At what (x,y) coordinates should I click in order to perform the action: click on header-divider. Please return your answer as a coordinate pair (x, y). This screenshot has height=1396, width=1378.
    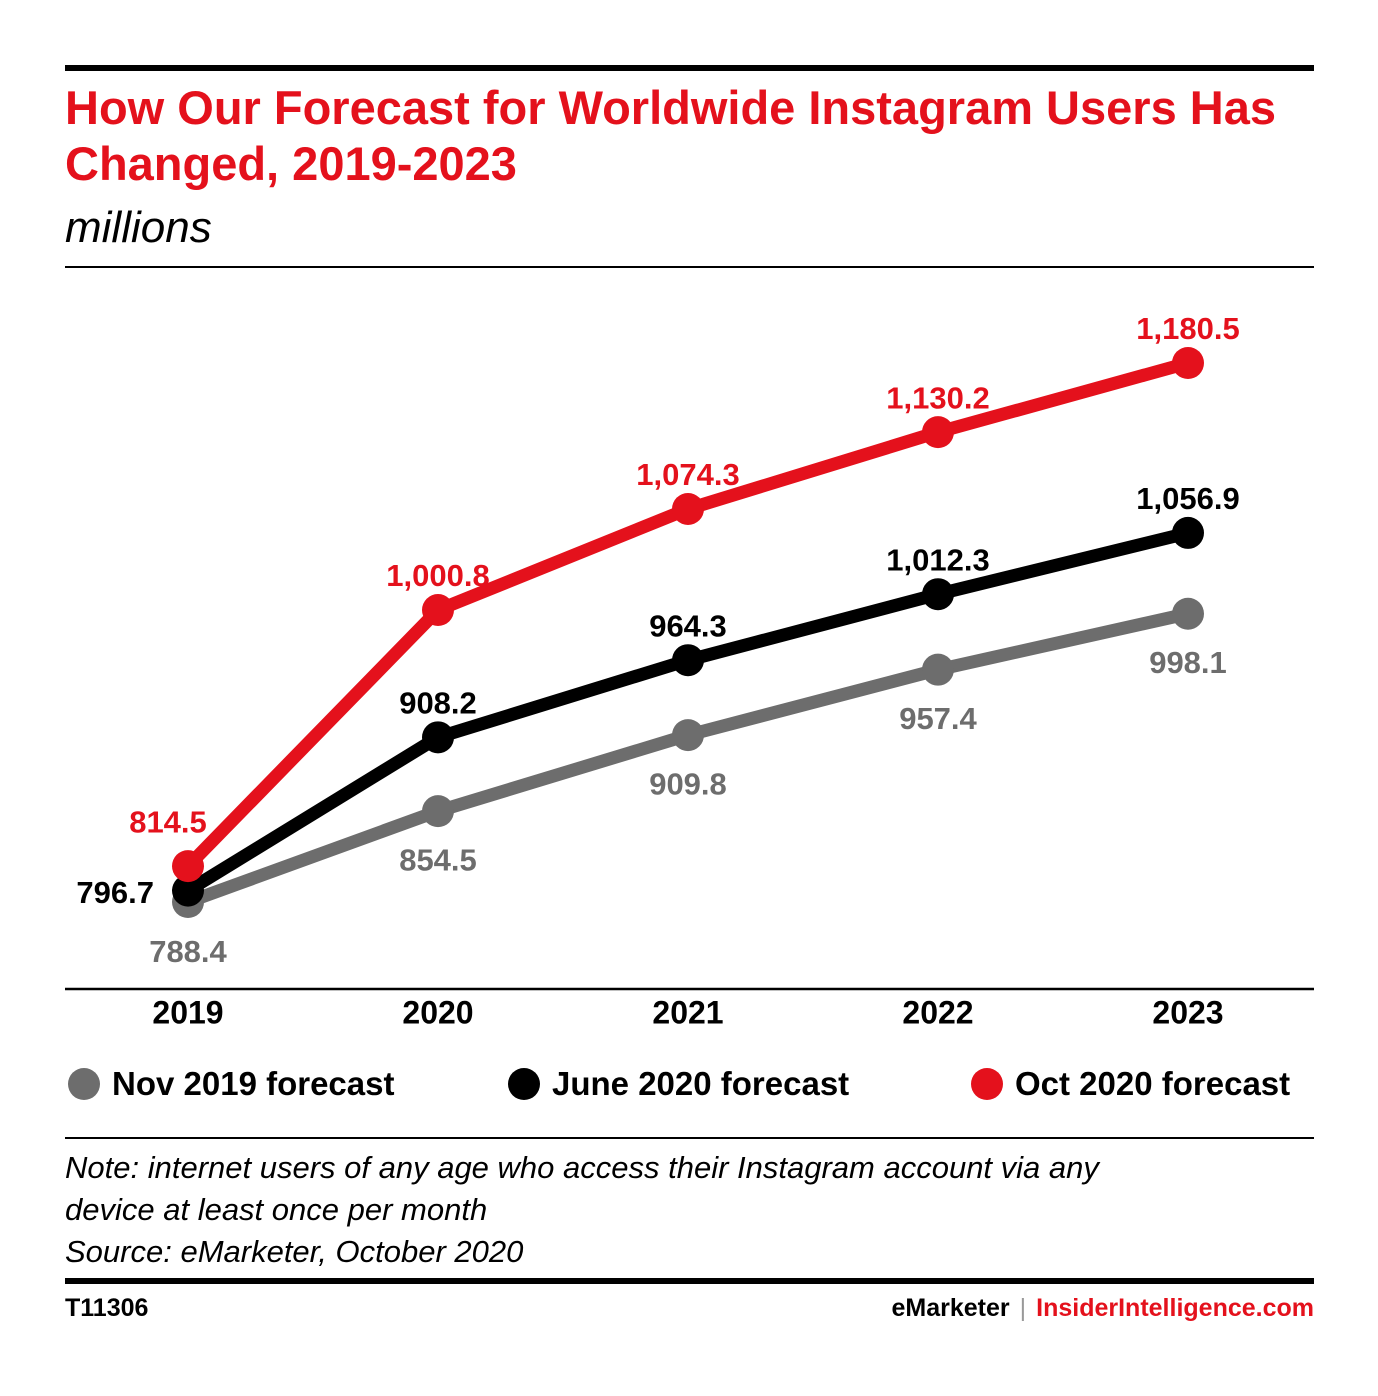
    Looking at the image, I should click on (689, 267).